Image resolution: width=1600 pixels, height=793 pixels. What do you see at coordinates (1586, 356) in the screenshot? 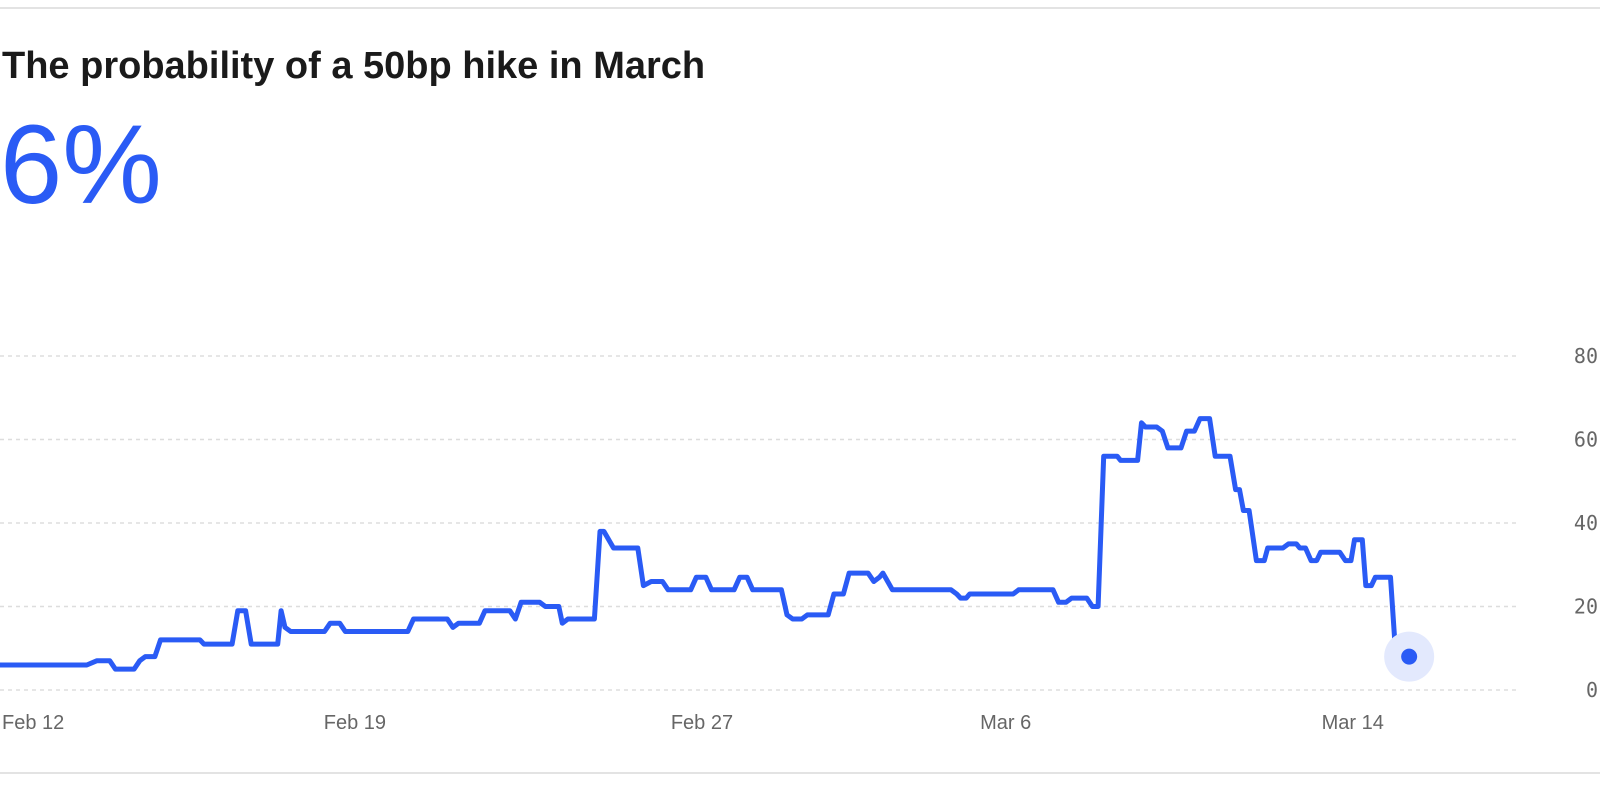
I see `y-tick-label: 80` at bounding box center [1586, 356].